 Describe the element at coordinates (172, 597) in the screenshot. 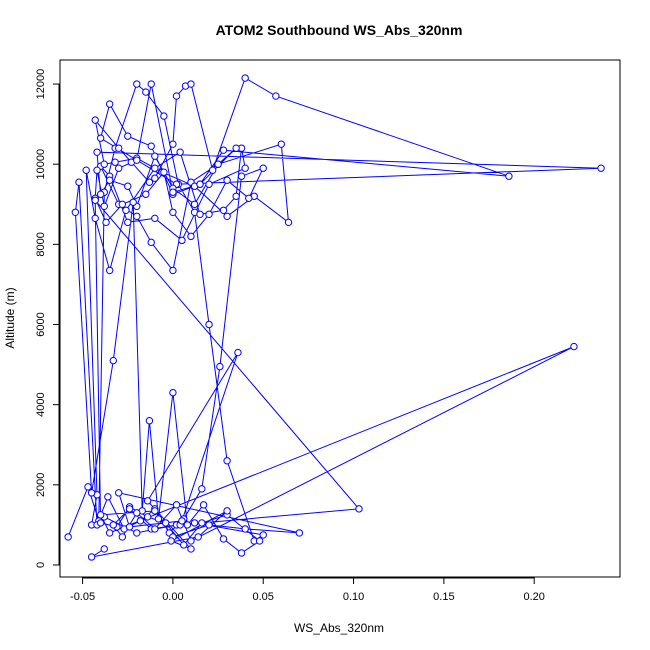

I see `x-tick-label: 0.00` at that location.